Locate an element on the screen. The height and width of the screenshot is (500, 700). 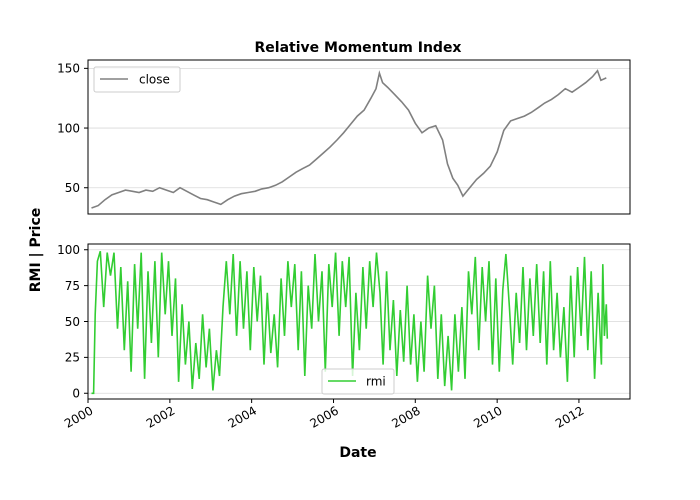
x-ticks: 2000 2002 2004 2006 2008 2010 2012 is located at coordinates (324, 415).